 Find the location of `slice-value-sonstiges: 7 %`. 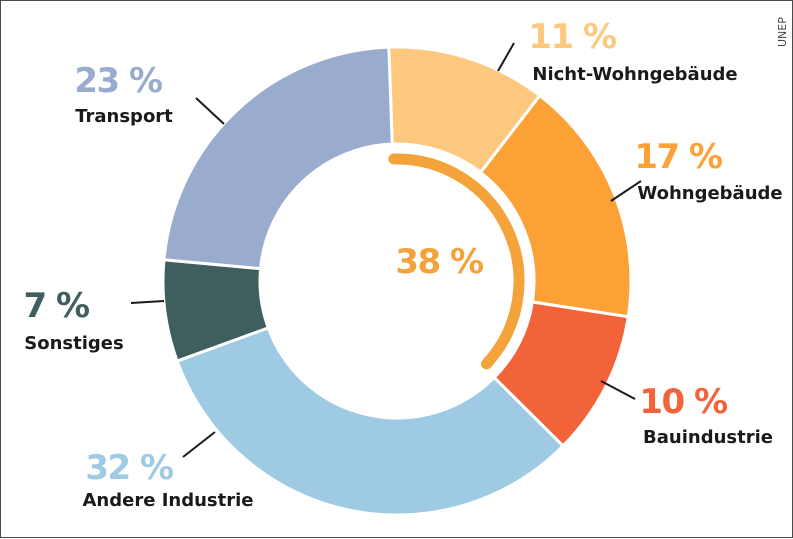

slice-value-sonstiges: 7 % is located at coordinates (55, 306).